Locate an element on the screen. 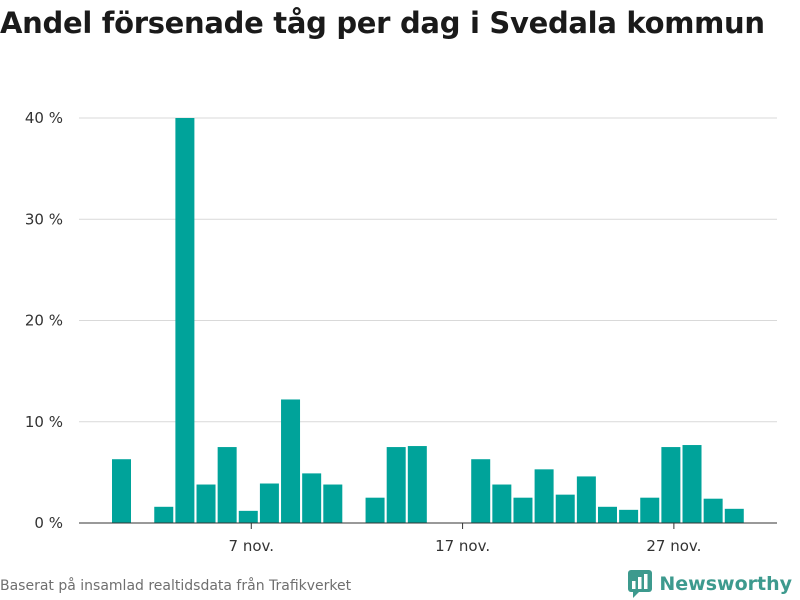 The width and height of the screenshot is (800, 600). x-tick-label: 17 nov. is located at coordinates (462, 546).